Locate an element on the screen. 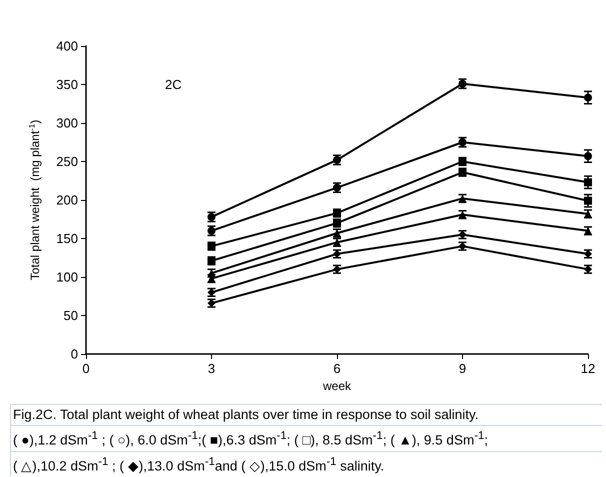 The width and height of the screenshot is (606, 477). caption: Fig.2C. Total plant weight of wheat plants over time in response to soil salinity. is located at coordinates (306, 414).